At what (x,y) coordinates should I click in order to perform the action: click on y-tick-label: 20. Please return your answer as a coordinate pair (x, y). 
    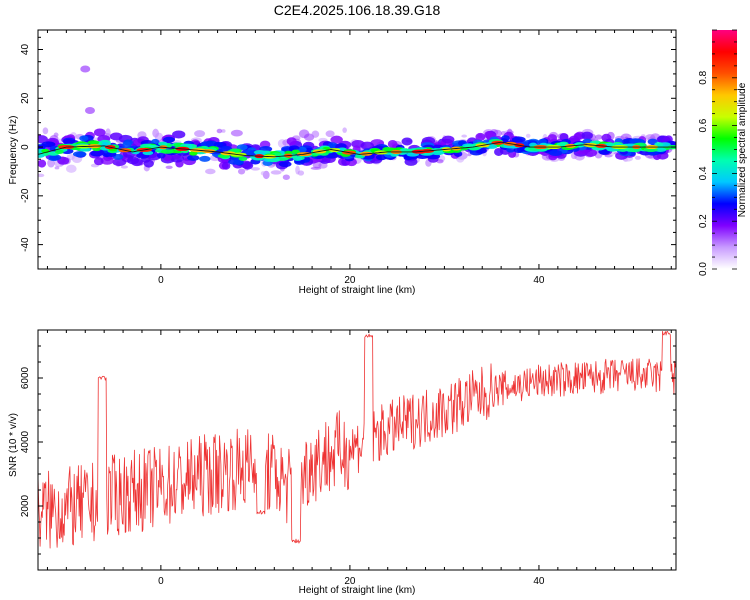
    Looking at the image, I should click on (25, 98).